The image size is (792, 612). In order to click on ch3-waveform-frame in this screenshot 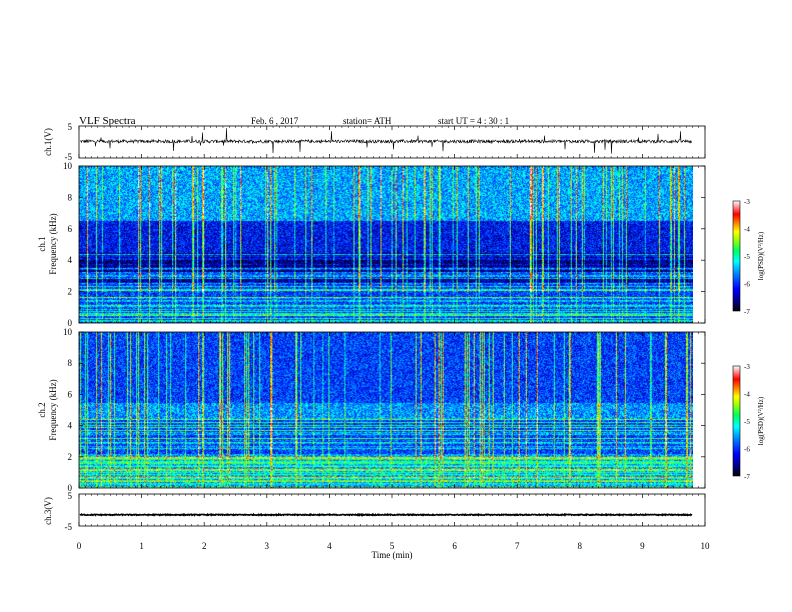, I will do `click(392, 510)`.